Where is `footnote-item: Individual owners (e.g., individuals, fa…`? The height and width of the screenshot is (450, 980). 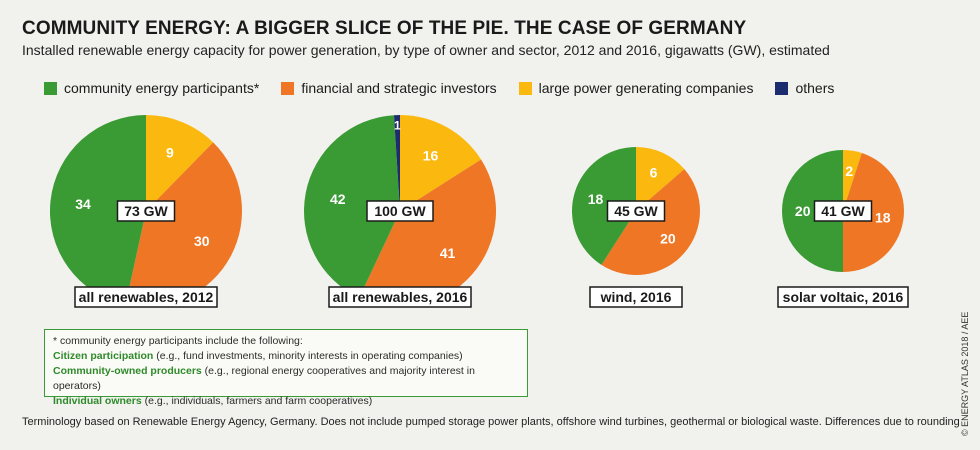
footnote-item: Individual owners (e.g., individuals, fa… is located at coordinates (286, 401).